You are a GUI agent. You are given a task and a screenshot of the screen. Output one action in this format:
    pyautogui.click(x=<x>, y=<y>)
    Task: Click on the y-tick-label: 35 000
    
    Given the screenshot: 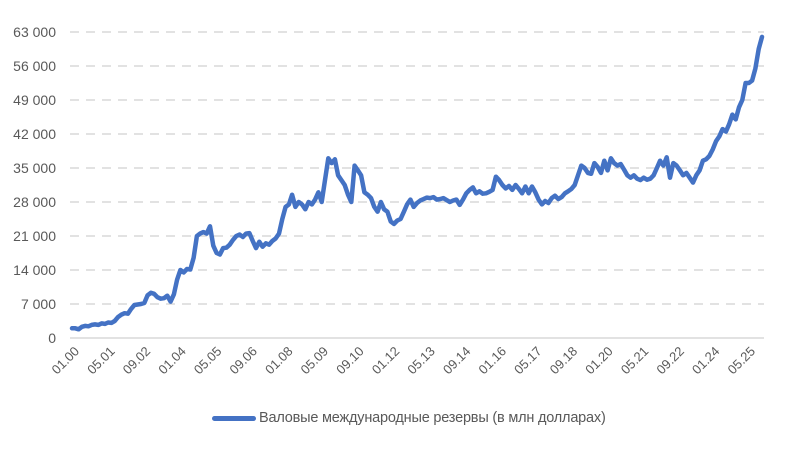 What is the action you would take?
    pyautogui.click(x=34, y=168)
    